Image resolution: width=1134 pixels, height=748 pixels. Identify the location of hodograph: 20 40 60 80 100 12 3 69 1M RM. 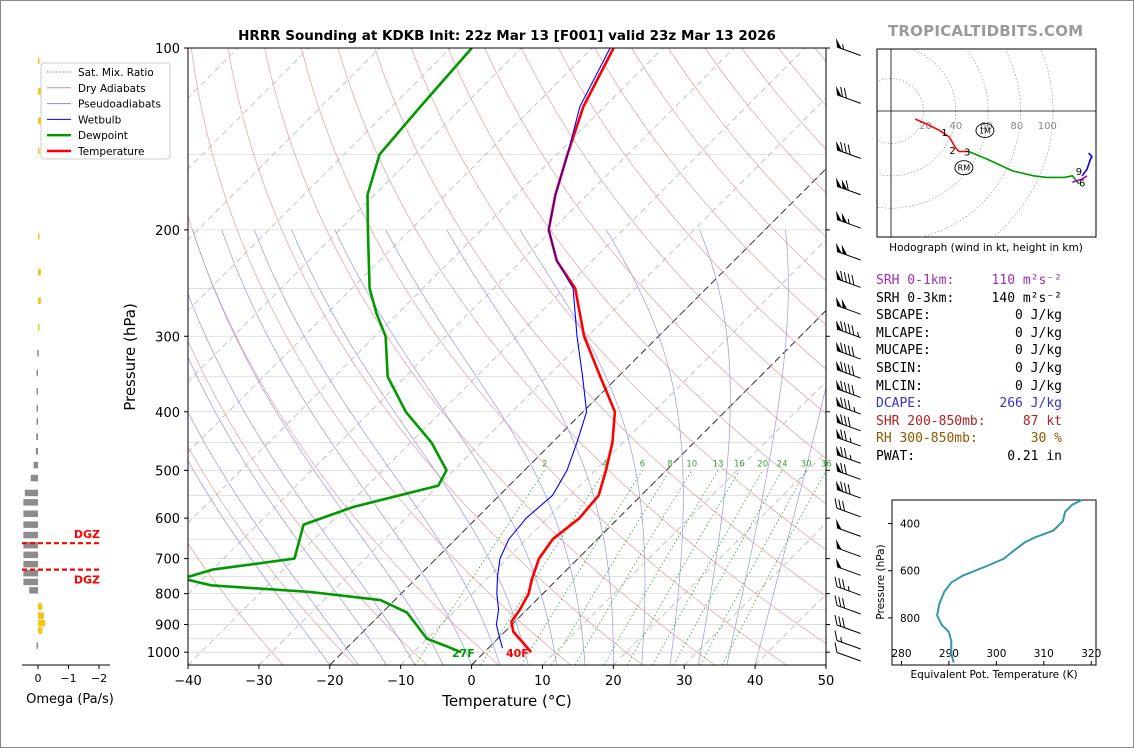
(986, 143).